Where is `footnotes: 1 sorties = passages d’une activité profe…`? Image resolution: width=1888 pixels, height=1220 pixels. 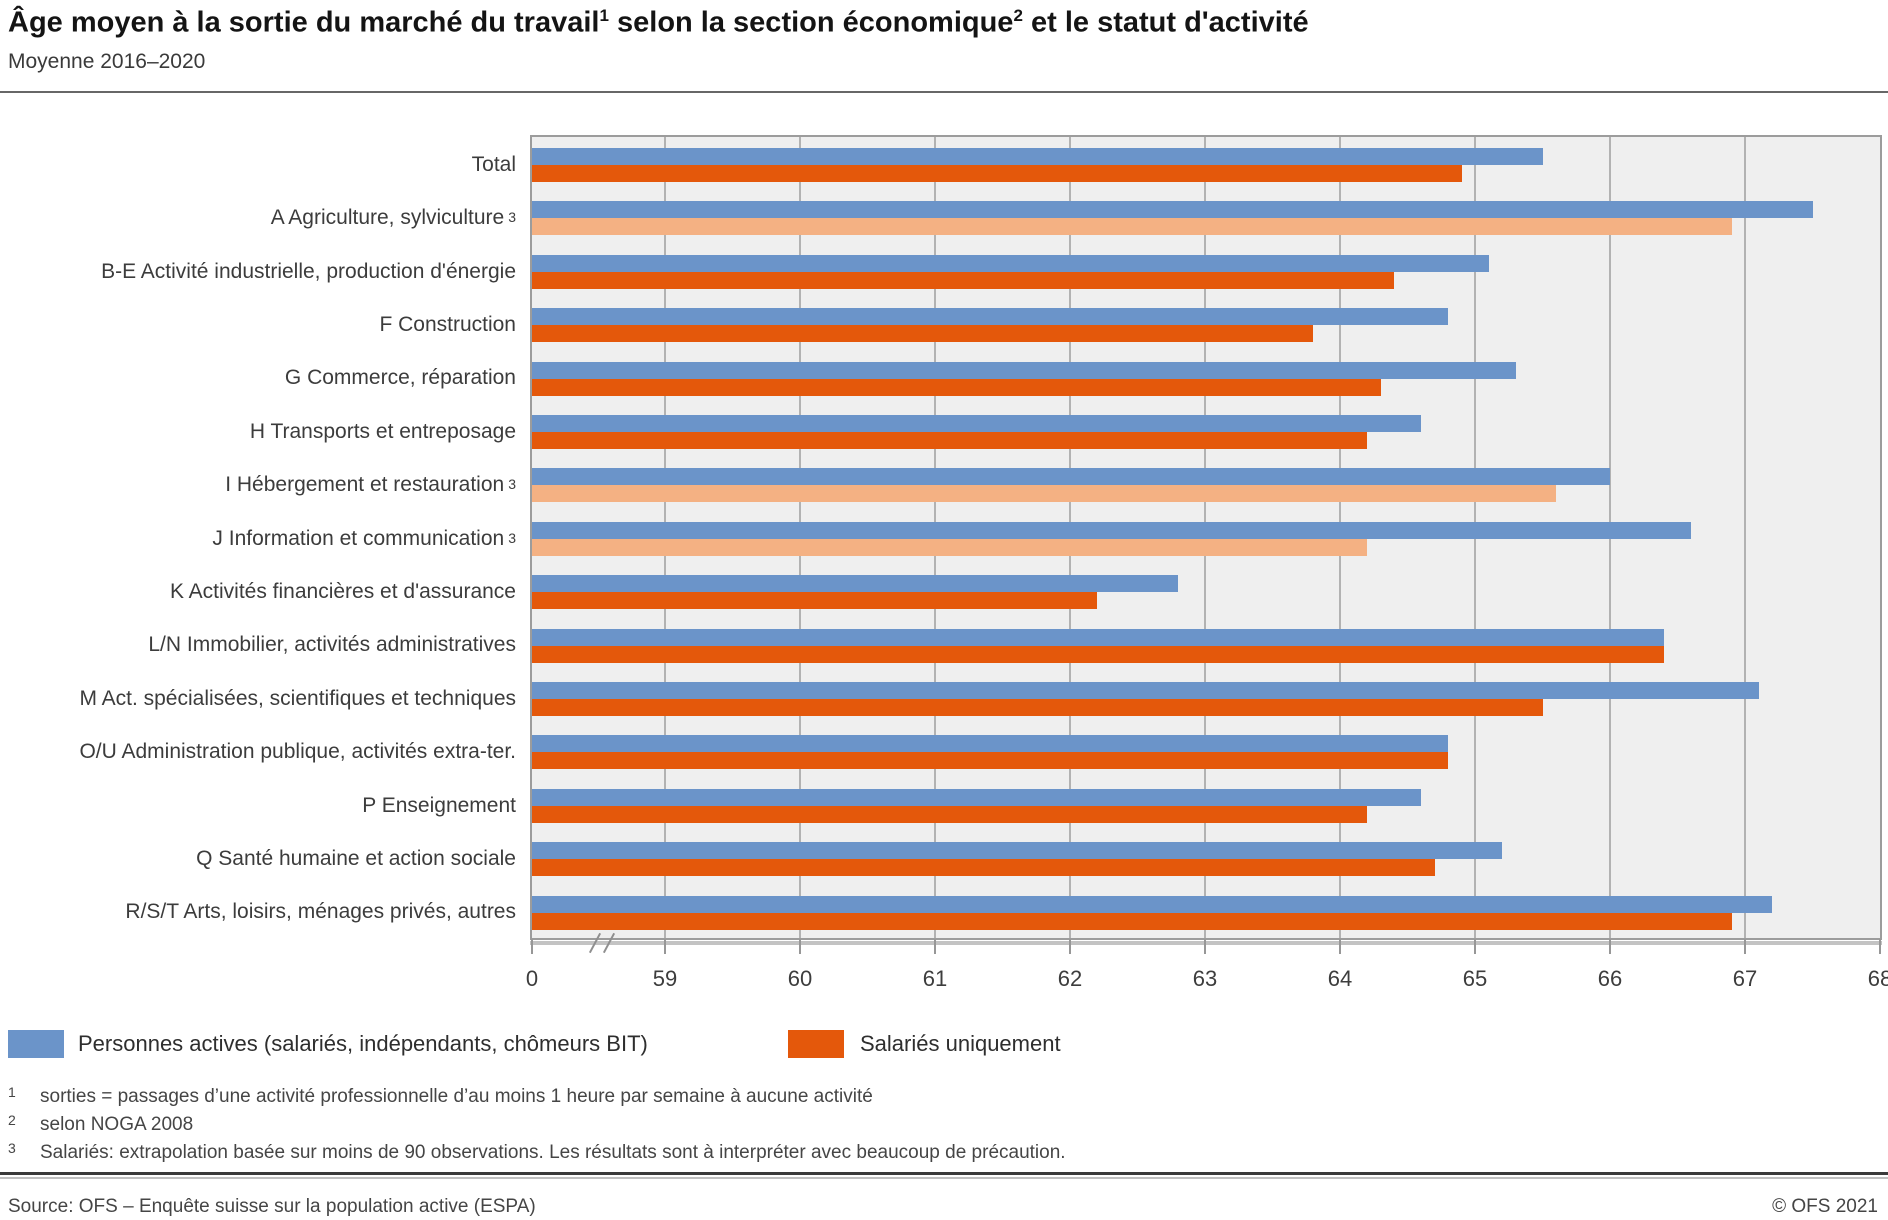
footnotes: 1 sorties = passages d’une activité profe… is located at coordinates (808, 1127).